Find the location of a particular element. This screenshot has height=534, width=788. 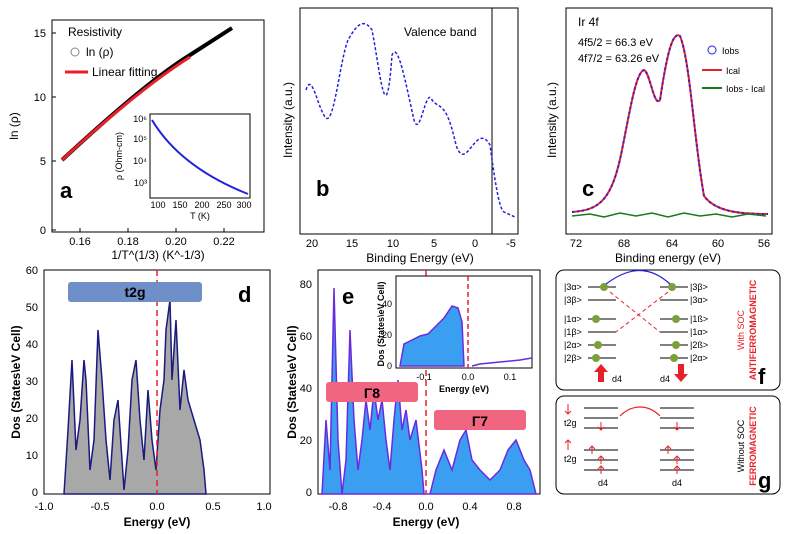

xtick: 0.20 is located at coordinates (175, 242).